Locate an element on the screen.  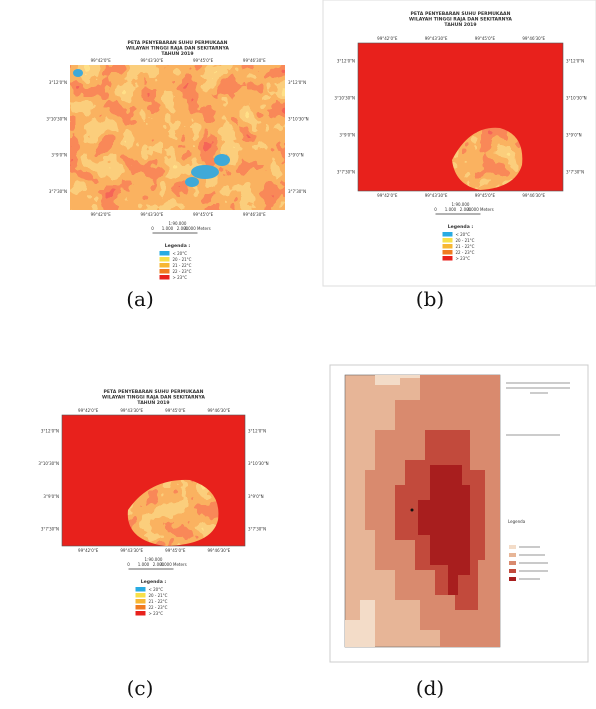
cool-area is located at coordinates (151, 128).